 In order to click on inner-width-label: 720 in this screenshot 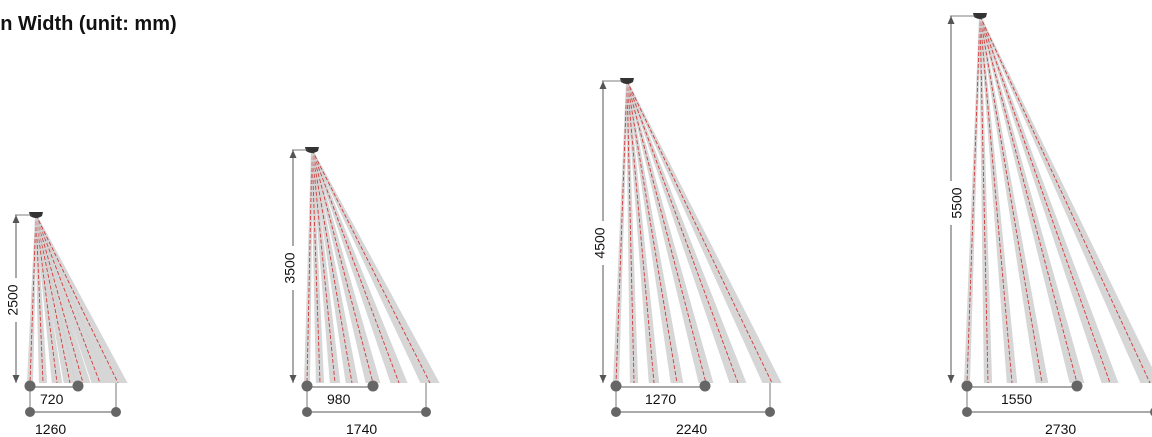, I will do `click(52, 399)`.